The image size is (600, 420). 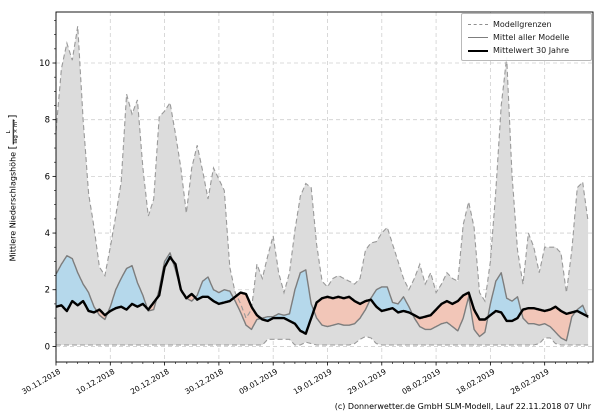 I want to click on legend-item-mittelwert-30-jahre: Mittelwert 30 Jahre, so click(x=526, y=50).